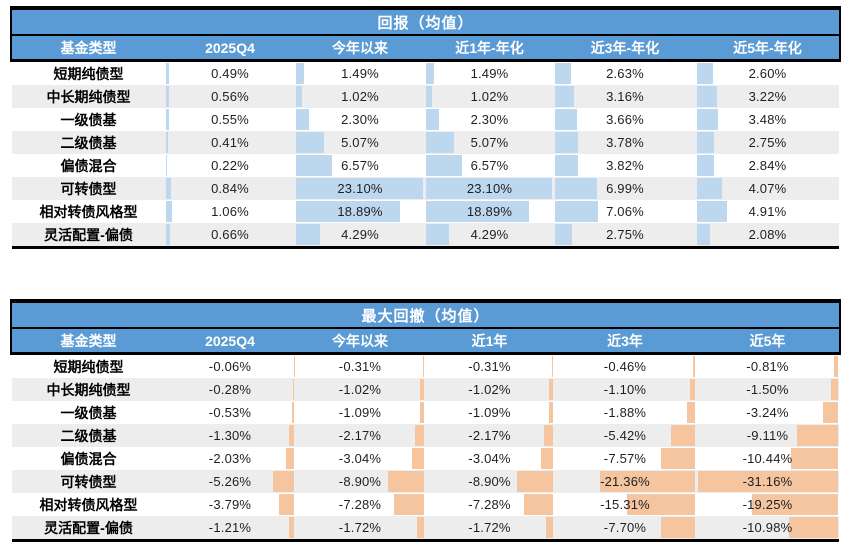  I want to click on value-cell: 0.56%, so click(230, 96).